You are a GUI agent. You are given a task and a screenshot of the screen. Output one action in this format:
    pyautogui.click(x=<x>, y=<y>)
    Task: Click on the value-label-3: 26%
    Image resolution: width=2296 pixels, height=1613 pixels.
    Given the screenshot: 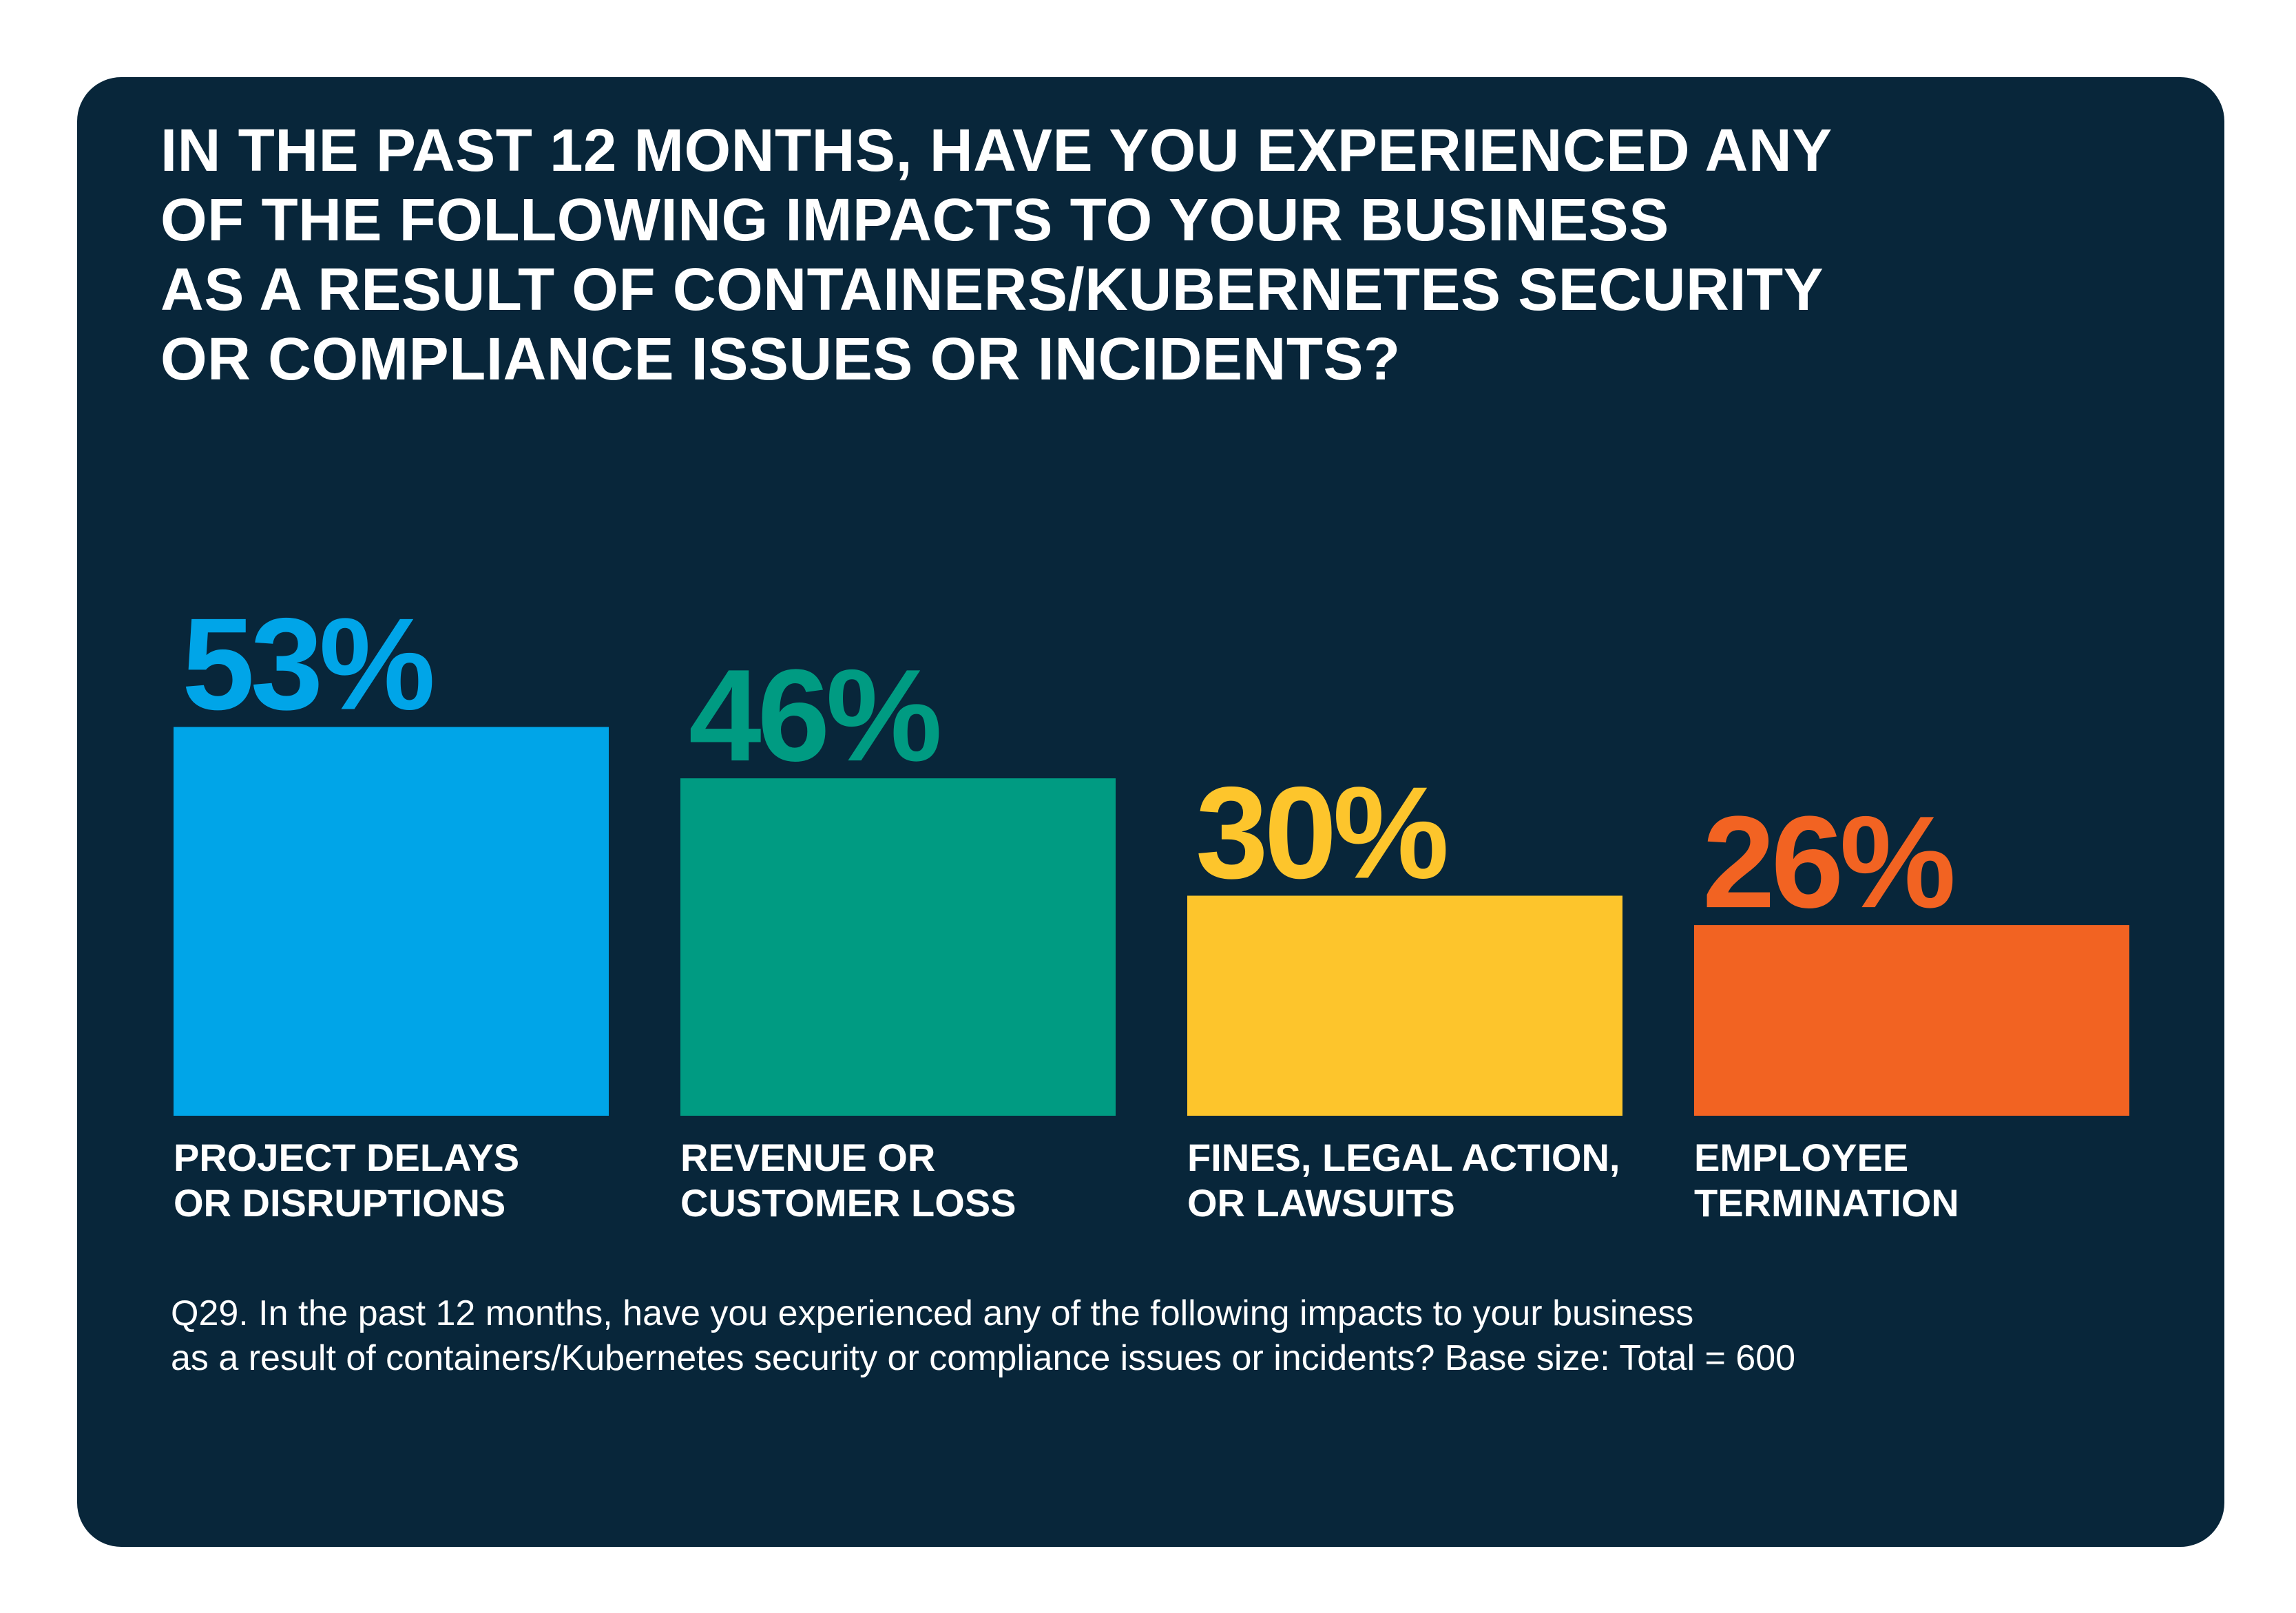 What is the action you would take?
    pyautogui.click(x=1827, y=862)
    